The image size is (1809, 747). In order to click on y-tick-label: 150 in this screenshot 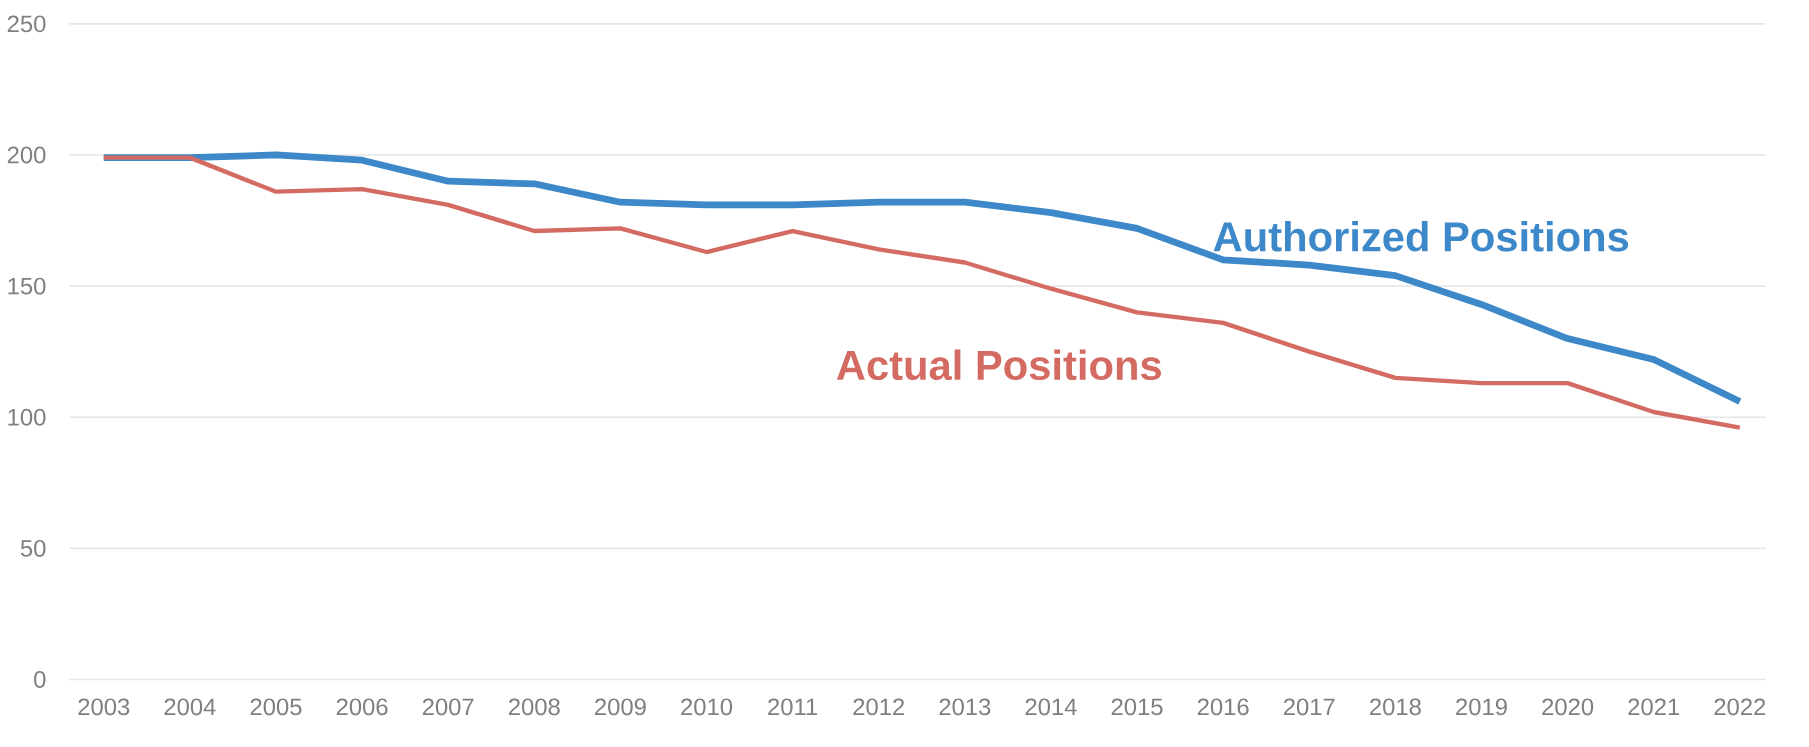, I will do `click(27, 286)`.